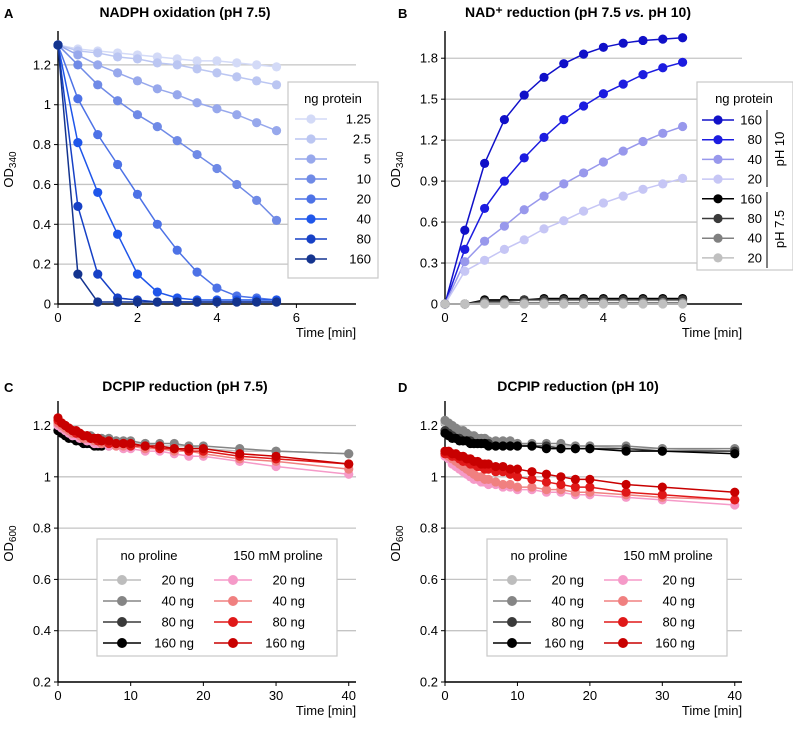  Describe the element at coordinates (364, 199) in the screenshot. I see `legend-label: 20` at that location.